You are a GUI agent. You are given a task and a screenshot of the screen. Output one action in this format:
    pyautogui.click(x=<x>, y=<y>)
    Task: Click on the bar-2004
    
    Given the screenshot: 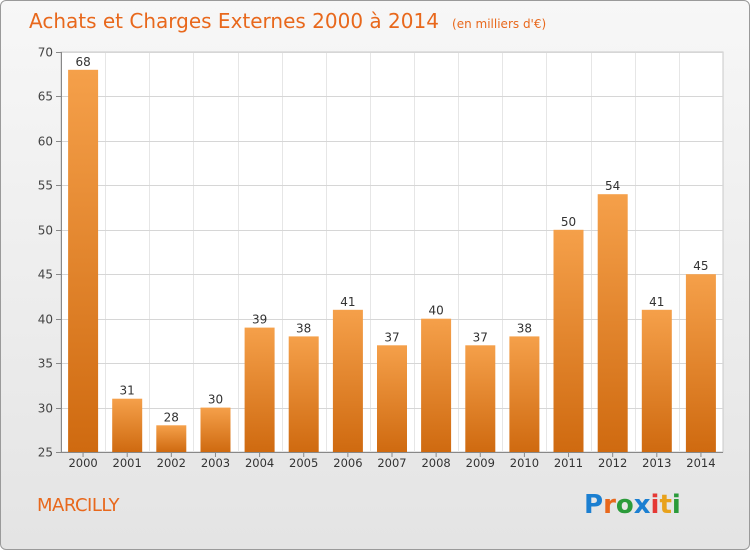 What is the action you would take?
    pyautogui.click(x=259, y=389)
    